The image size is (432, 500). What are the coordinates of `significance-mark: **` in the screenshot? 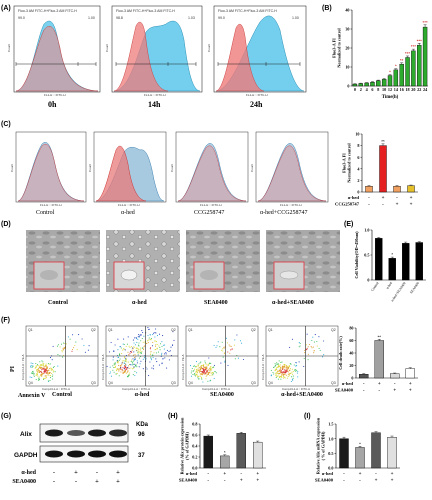 It's located at (402, 60).